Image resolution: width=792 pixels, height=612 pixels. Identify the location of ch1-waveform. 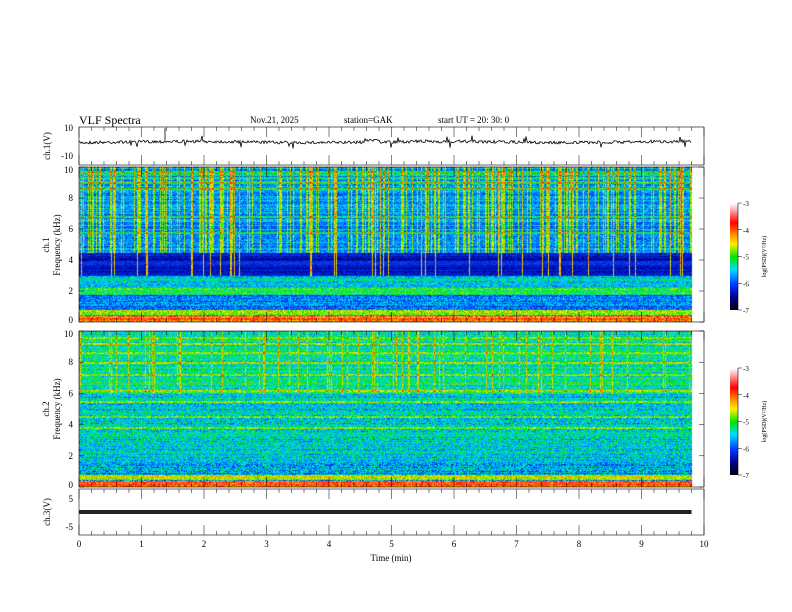
(385, 142).